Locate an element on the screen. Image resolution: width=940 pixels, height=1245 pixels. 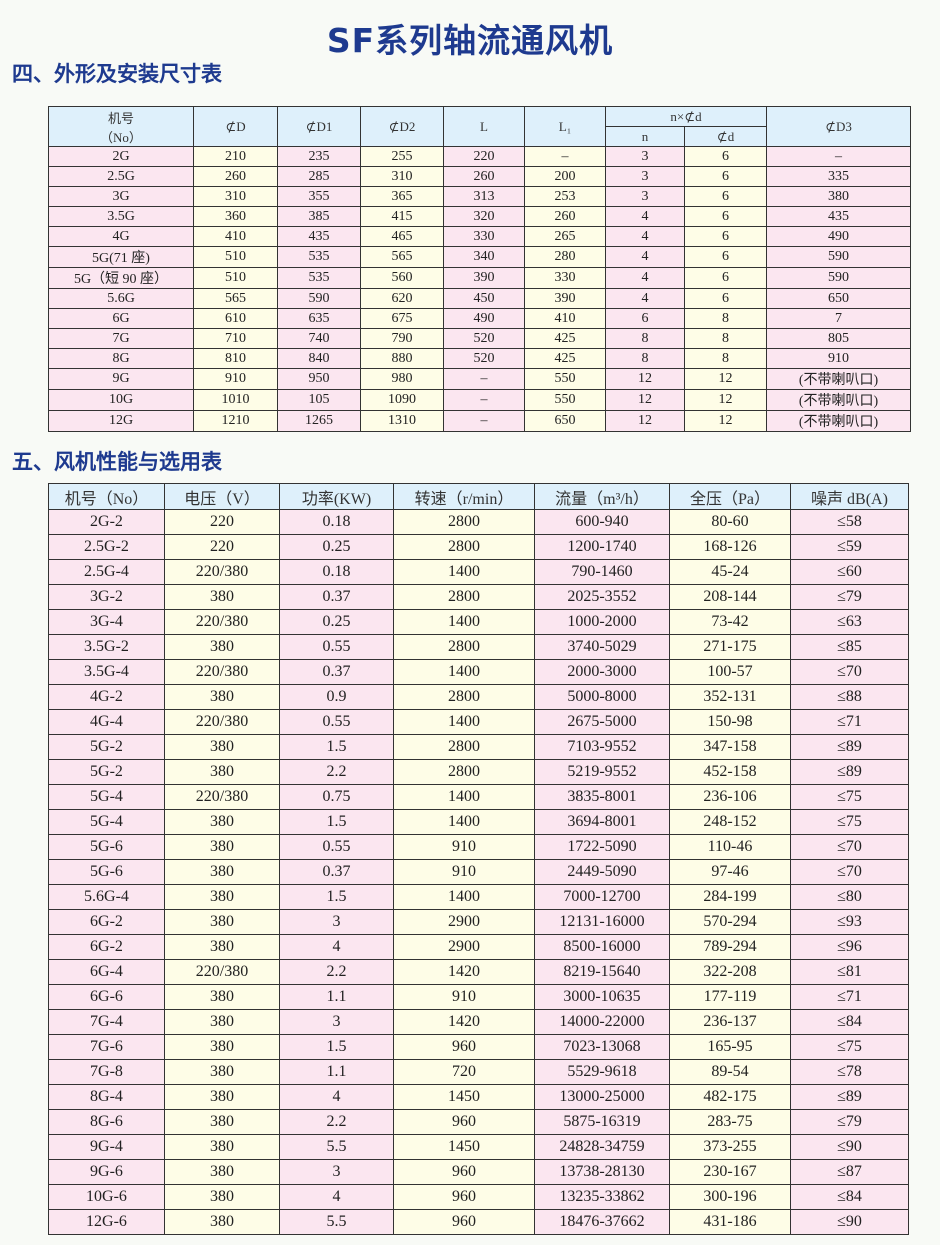
table-cell: 5G(71 座) is located at coordinates (121, 257).